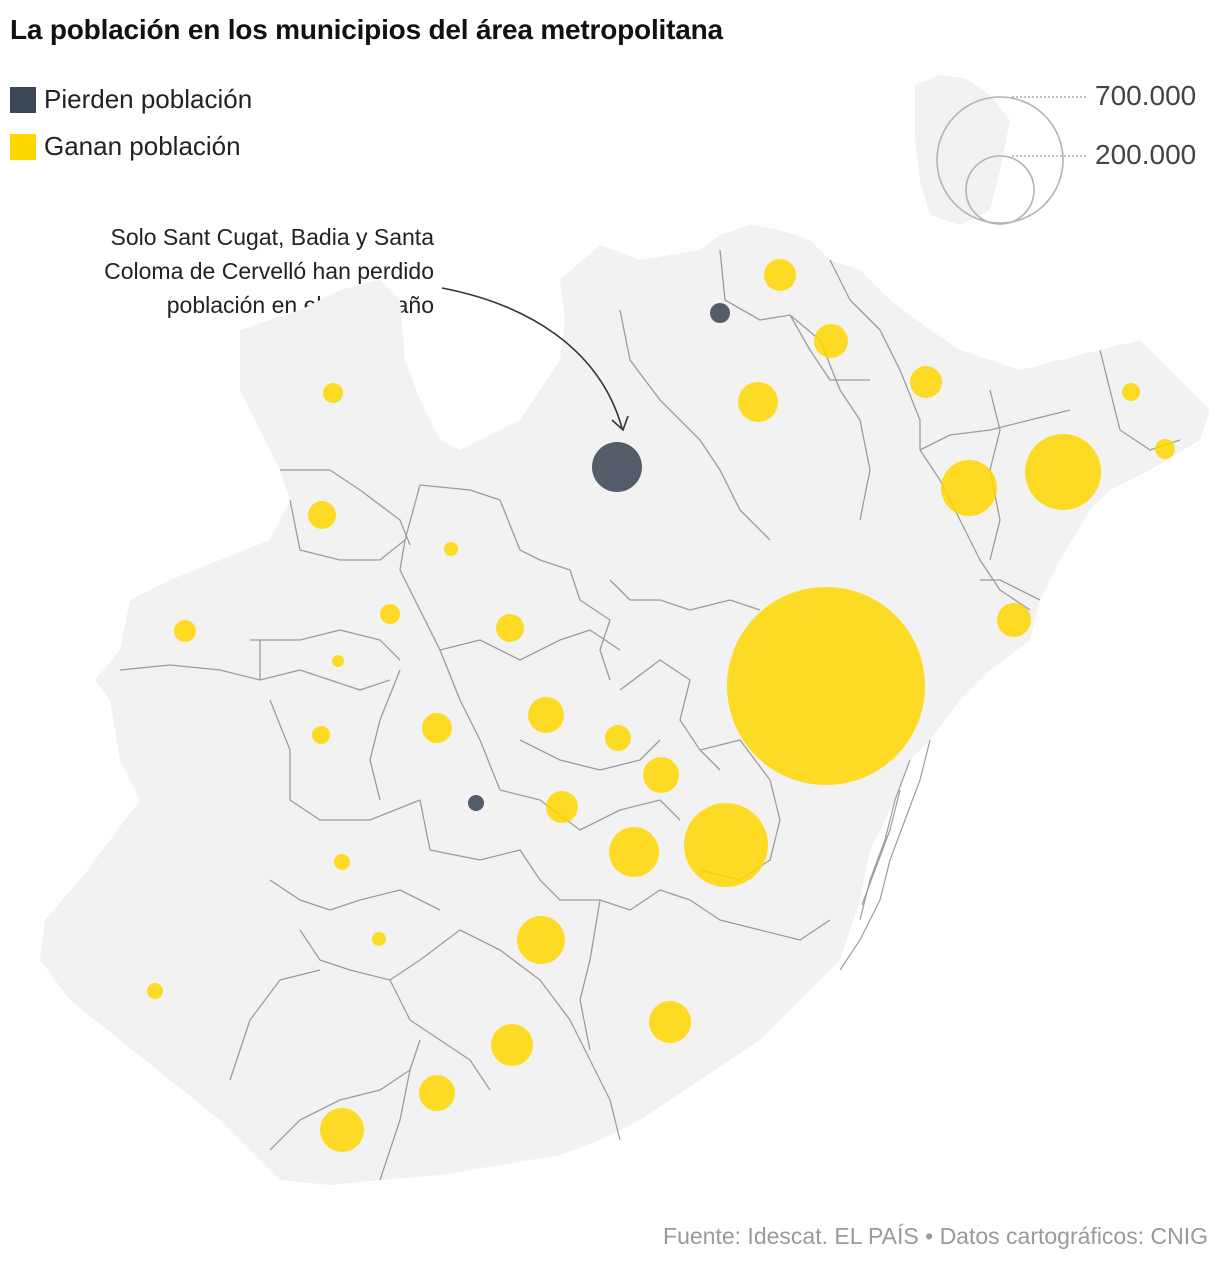  I want to click on size-legend-small-circle, so click(1000, 190).